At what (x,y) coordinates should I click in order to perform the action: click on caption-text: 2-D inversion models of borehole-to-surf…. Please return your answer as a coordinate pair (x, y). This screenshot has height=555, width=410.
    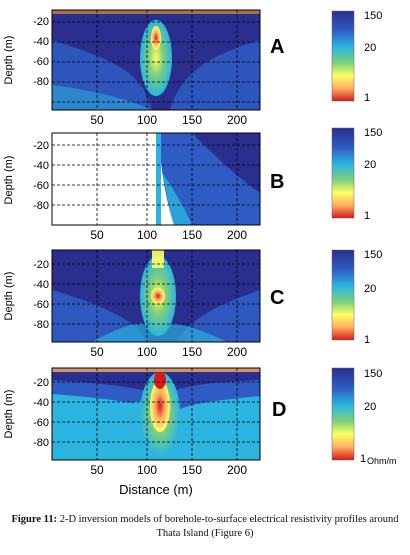
    Looking at the image, I should click on (228, 526).